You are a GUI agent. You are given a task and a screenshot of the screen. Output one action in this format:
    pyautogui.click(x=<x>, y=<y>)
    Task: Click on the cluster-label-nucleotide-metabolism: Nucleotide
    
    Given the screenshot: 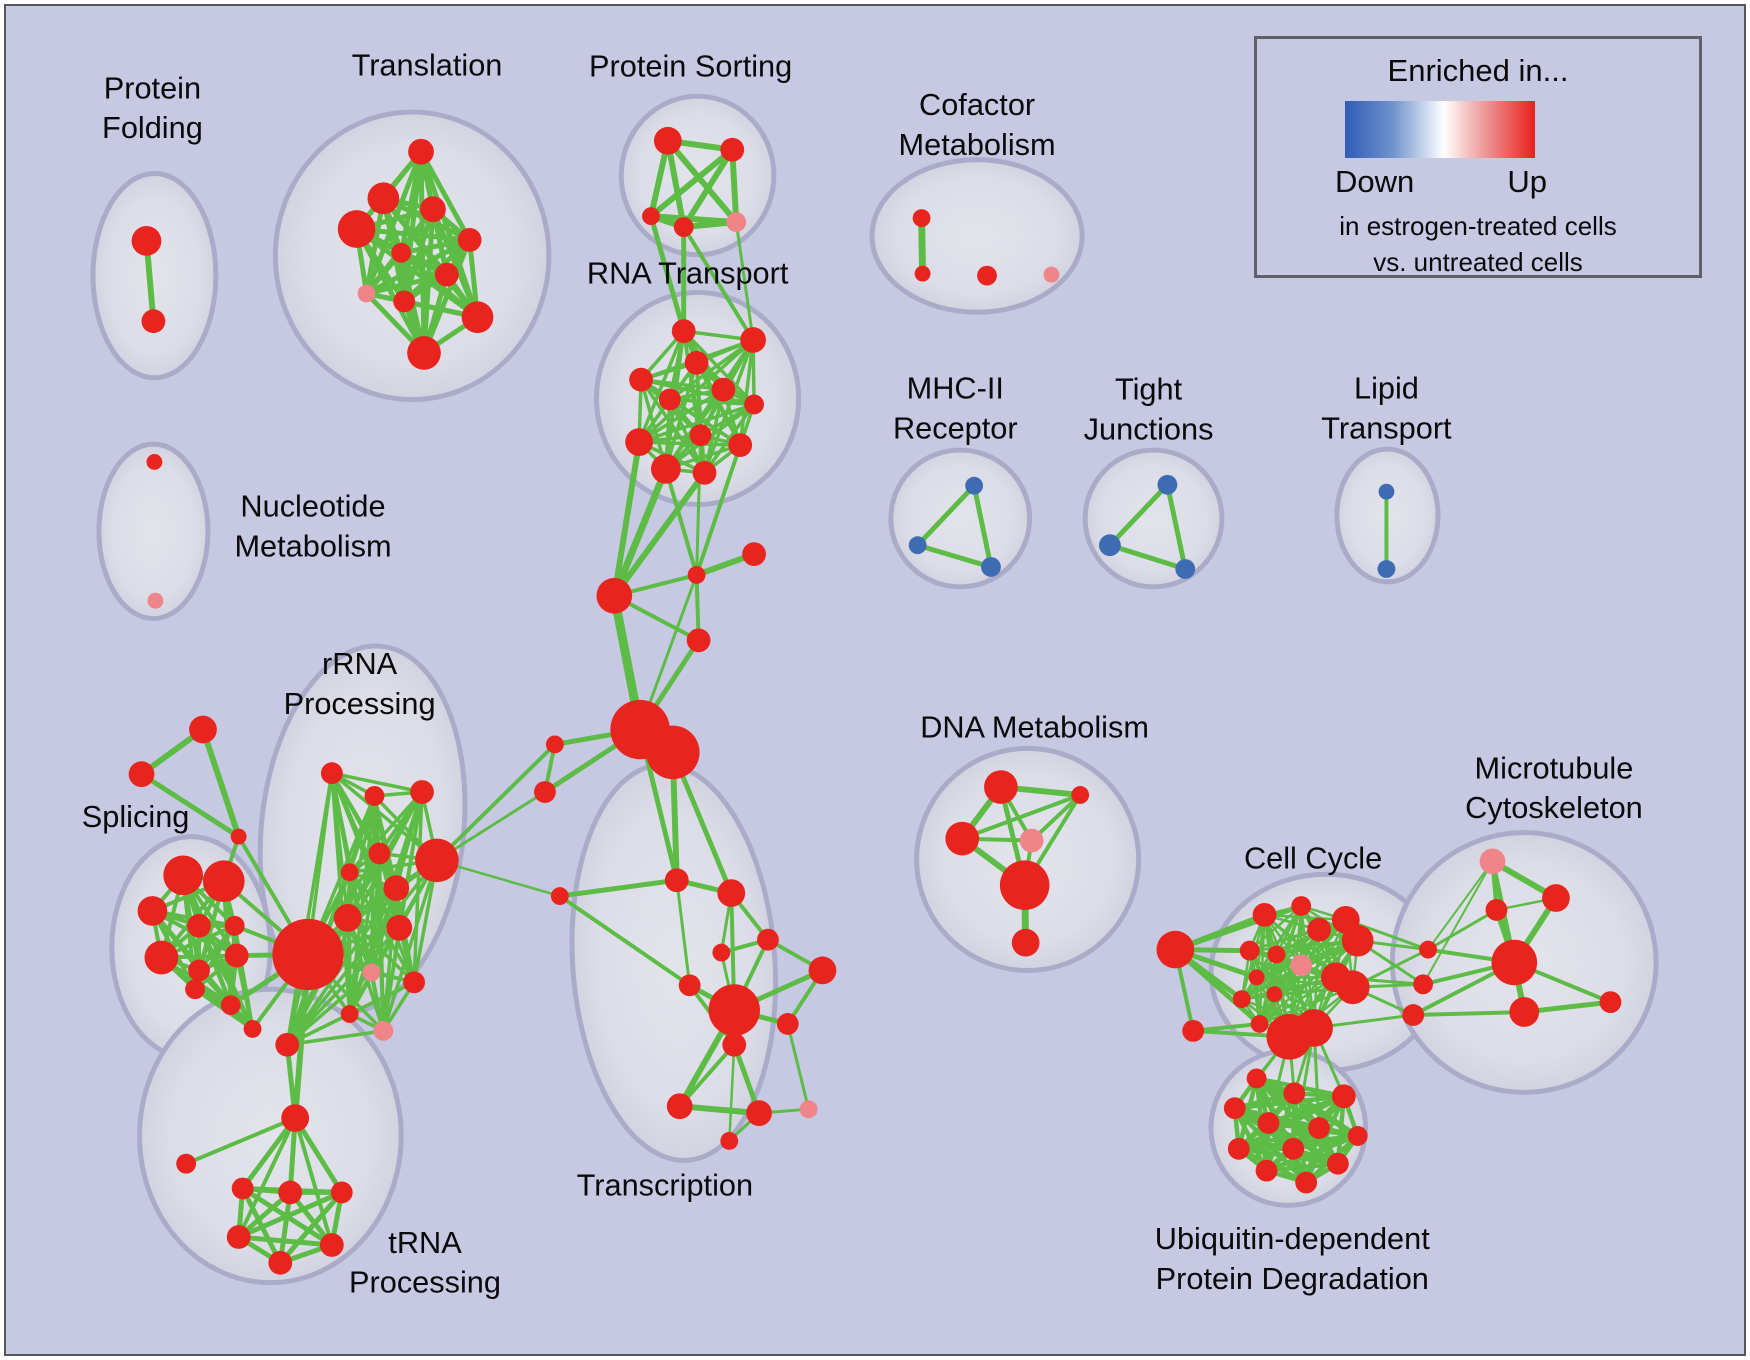 What is the action you would take?
    pyautogui.click(x=312, y=506)
    